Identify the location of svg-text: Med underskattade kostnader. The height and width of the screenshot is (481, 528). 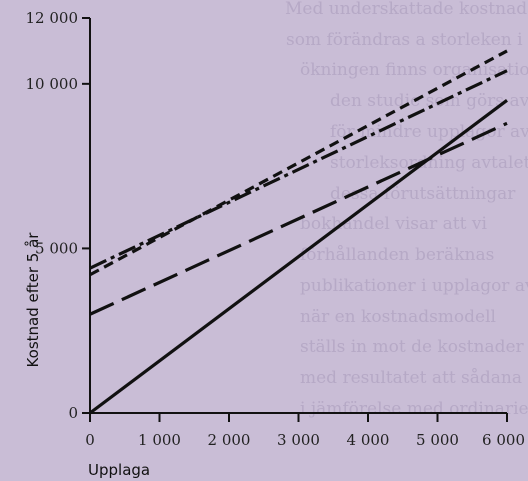
(406, 9).